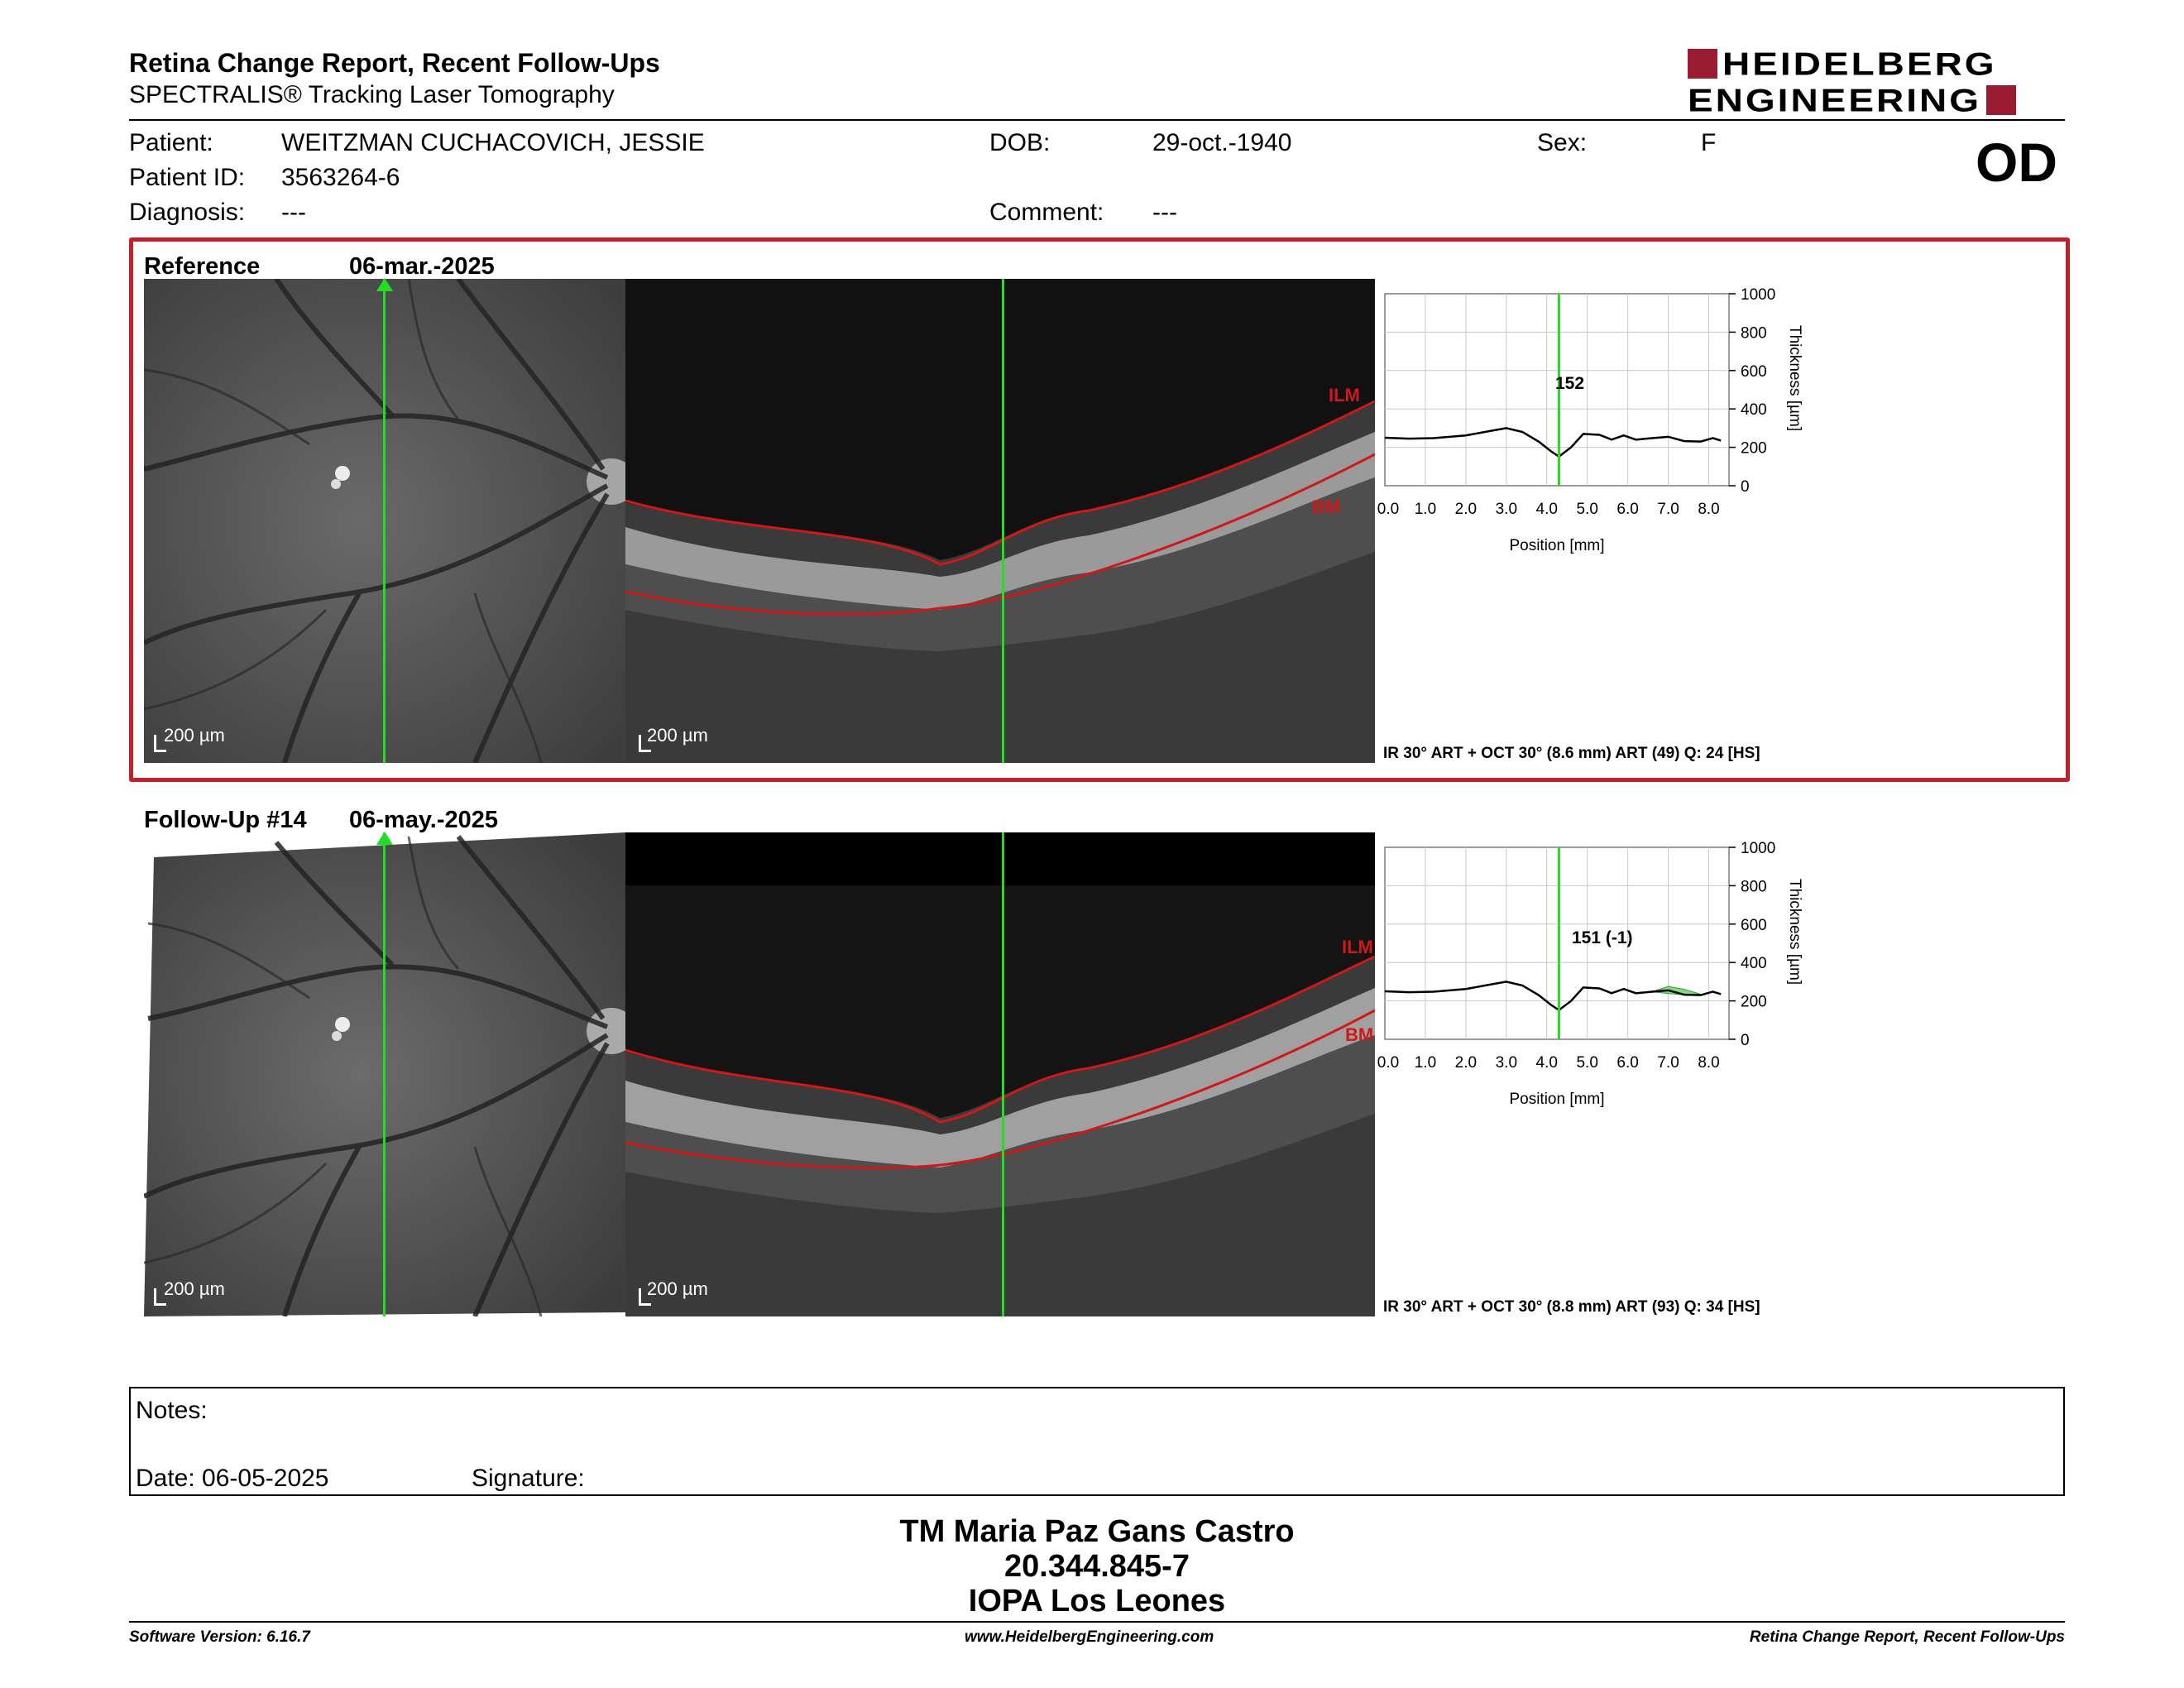 The height and width of the screenshot is (1688, 2184). Describe the element at coordinates (1097, 1601) in the screenshot. I see `signer-institution: IOPA Los Leones` at that location.